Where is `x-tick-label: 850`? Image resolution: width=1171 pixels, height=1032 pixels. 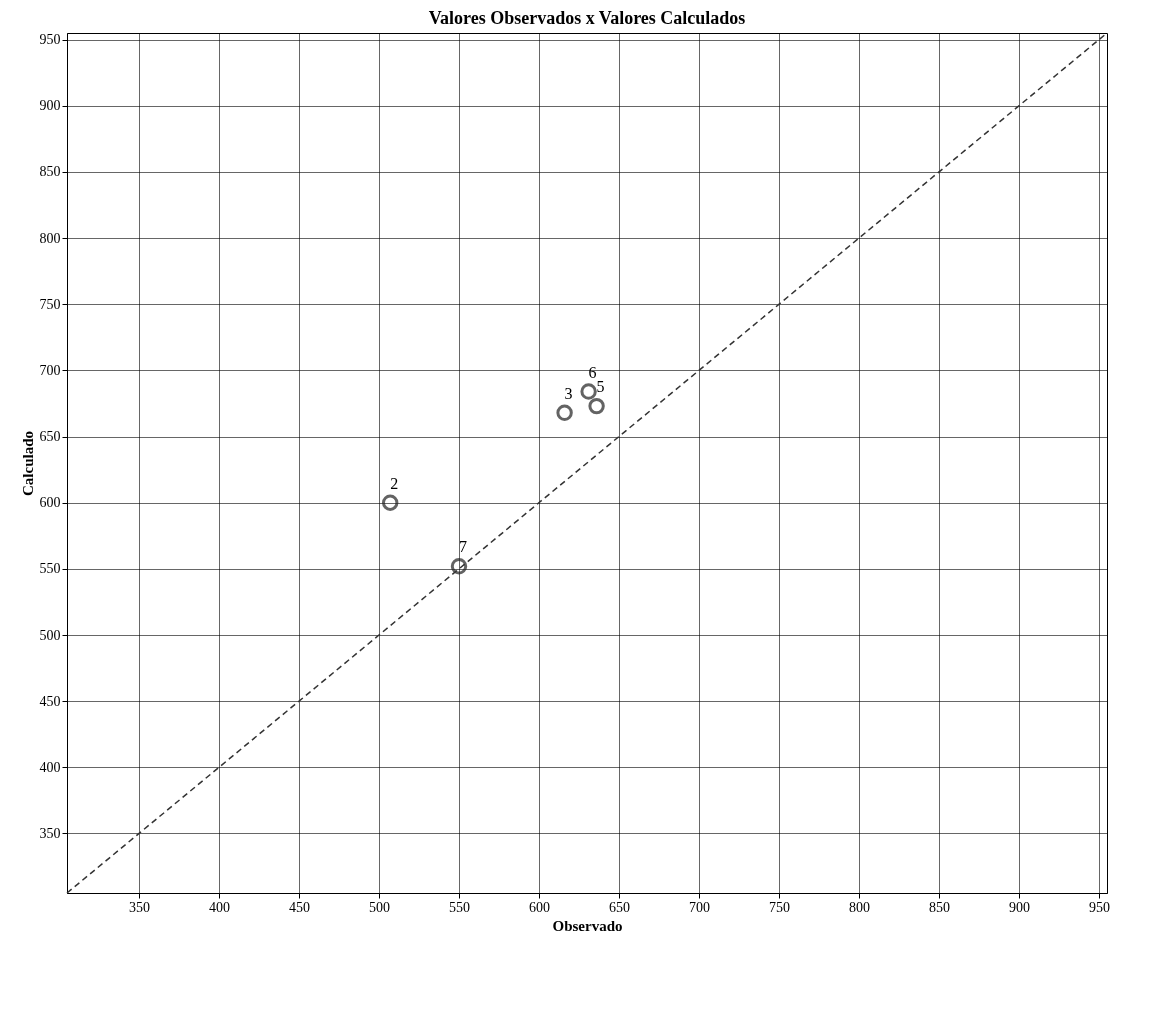 x-tick-label: 850 is located at coordinates (939, 907).